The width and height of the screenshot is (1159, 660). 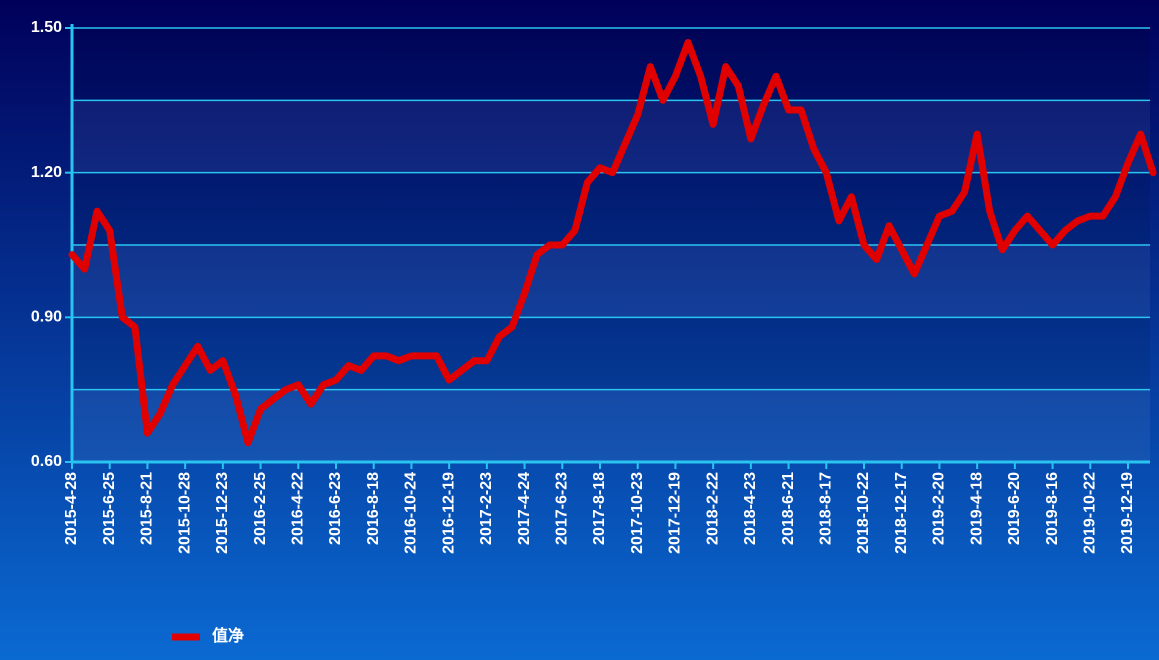 I want to click on x-tick-label: 2017-12-19, so click(x=675, y=513).